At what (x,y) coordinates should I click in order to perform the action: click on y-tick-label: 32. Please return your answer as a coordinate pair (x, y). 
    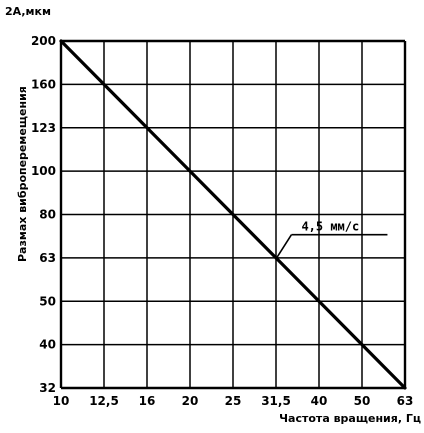
    Looking at the image, I should click on (47, 388).